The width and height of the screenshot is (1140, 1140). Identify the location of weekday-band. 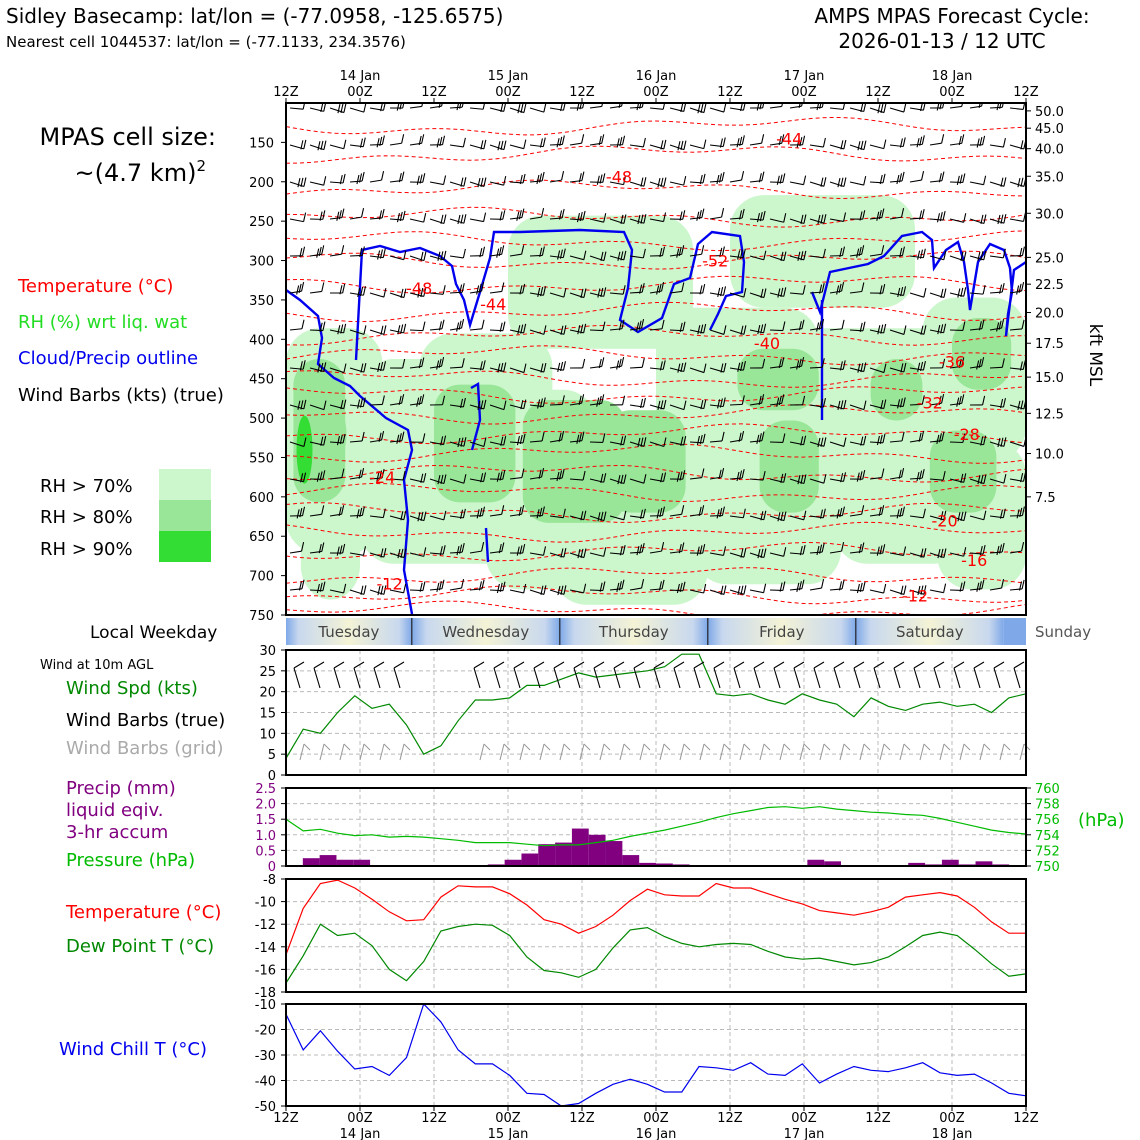
(929, 631).